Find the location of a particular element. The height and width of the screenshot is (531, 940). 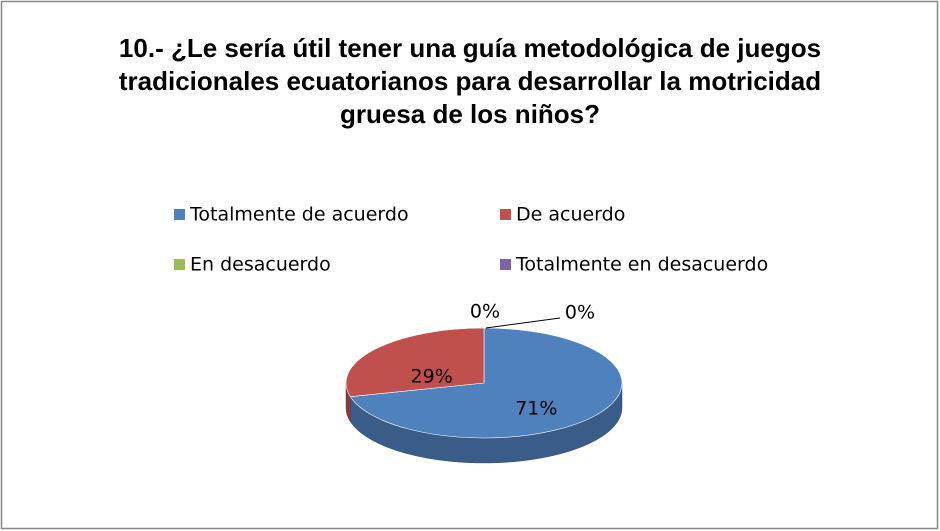

data-label: 29% is located at coordinates (432, 376).